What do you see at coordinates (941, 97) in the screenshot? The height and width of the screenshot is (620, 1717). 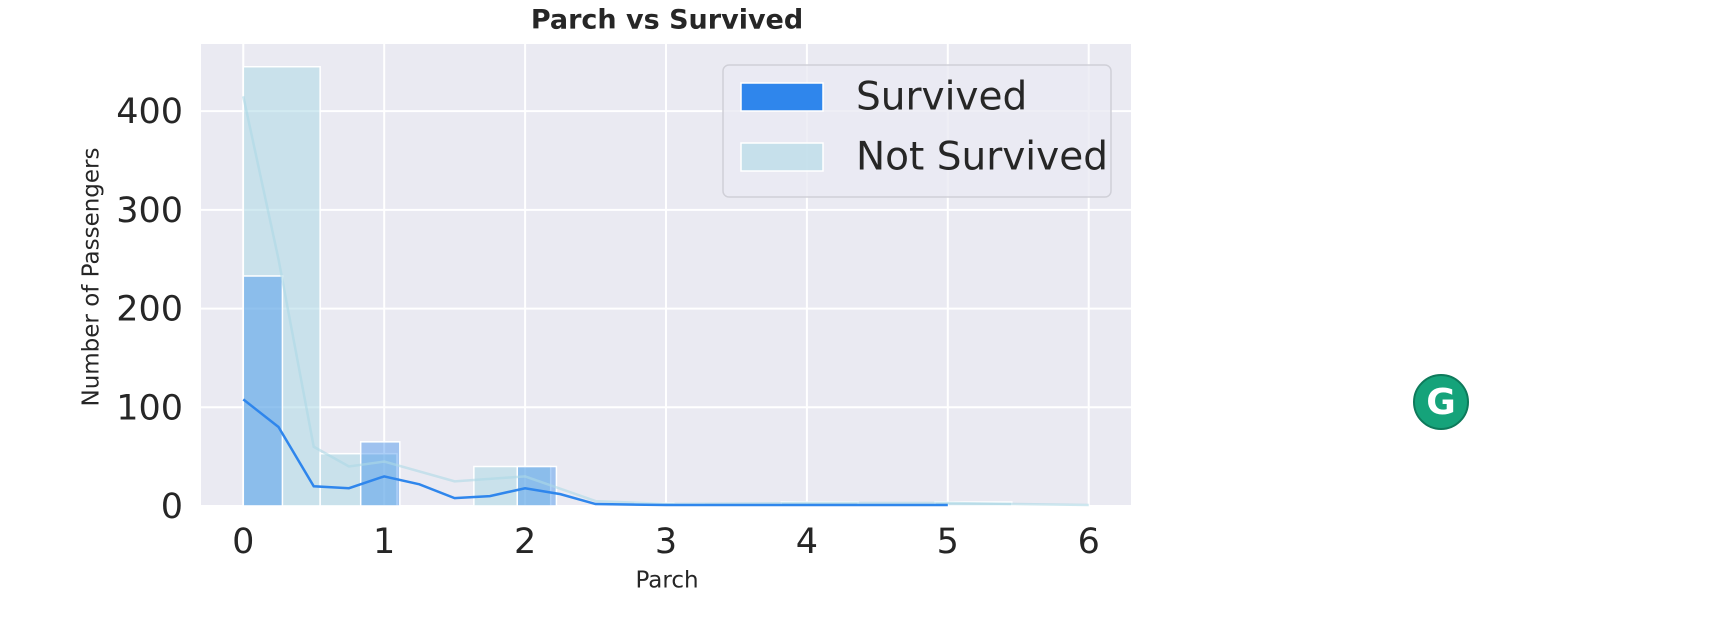 I see `legend-label: Survived` at bounding box center [941, 97].